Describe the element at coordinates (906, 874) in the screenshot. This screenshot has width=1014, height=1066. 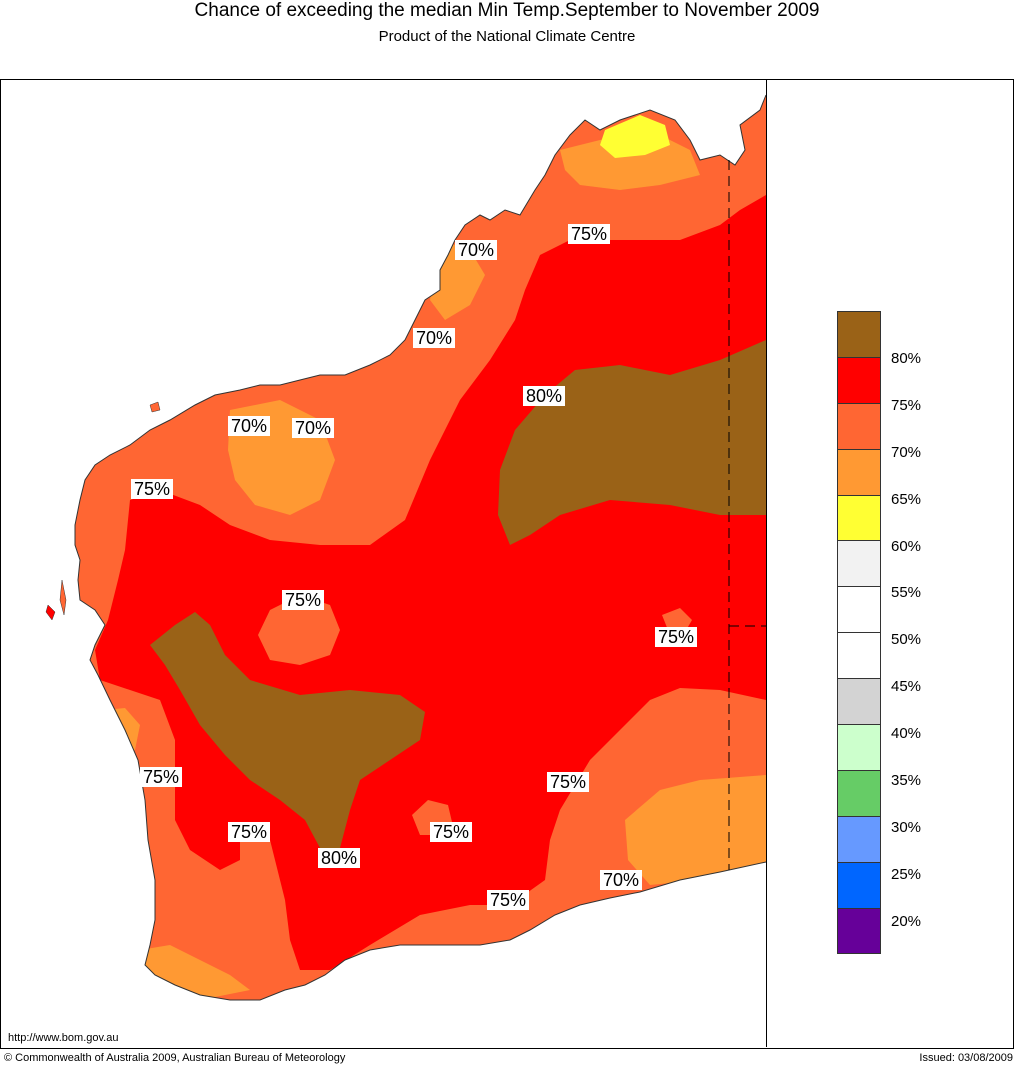
I see `legend-label: 25%` at that location.